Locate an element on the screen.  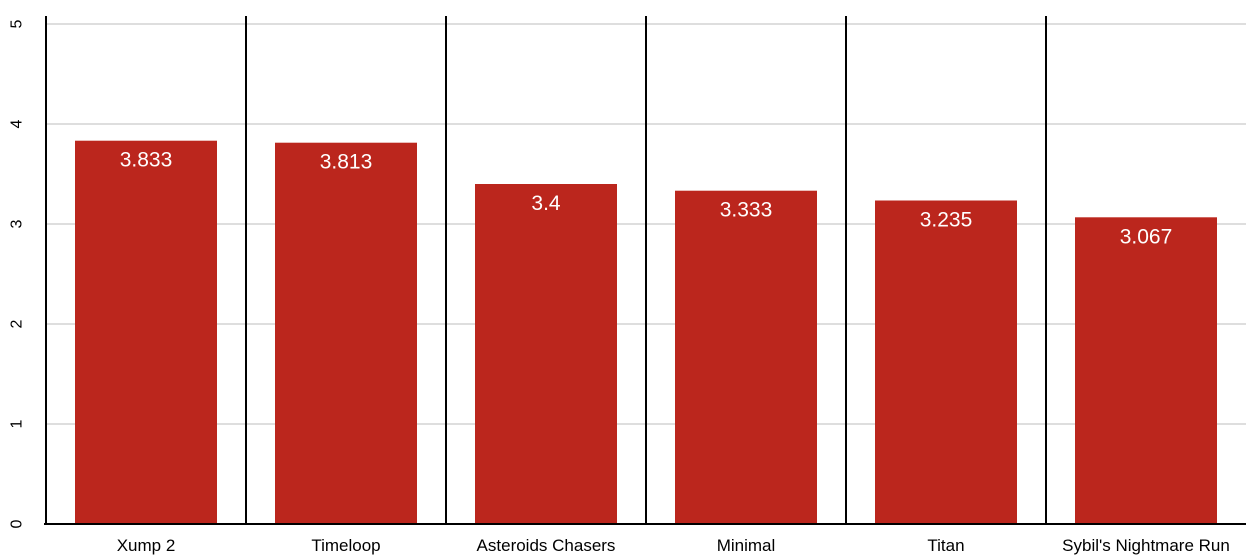
bar-value-label: 3.833 is located at coordinates (146, 160).